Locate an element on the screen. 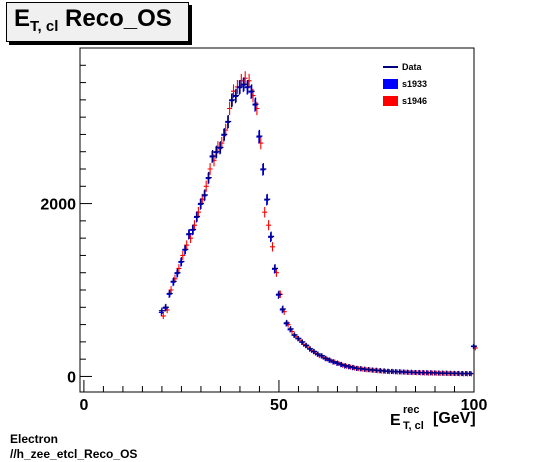 The image size is (546, 462). x-axis-label: E rec T, cl [GeV] is located at coordinates (433, 418).